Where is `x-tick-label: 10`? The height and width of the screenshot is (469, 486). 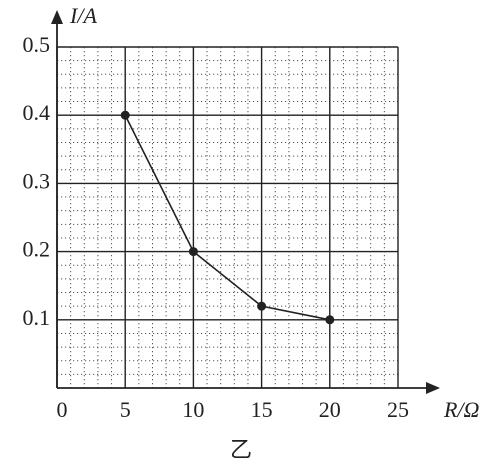
x-tick-label: 10 is located at coordinates (193, 409).